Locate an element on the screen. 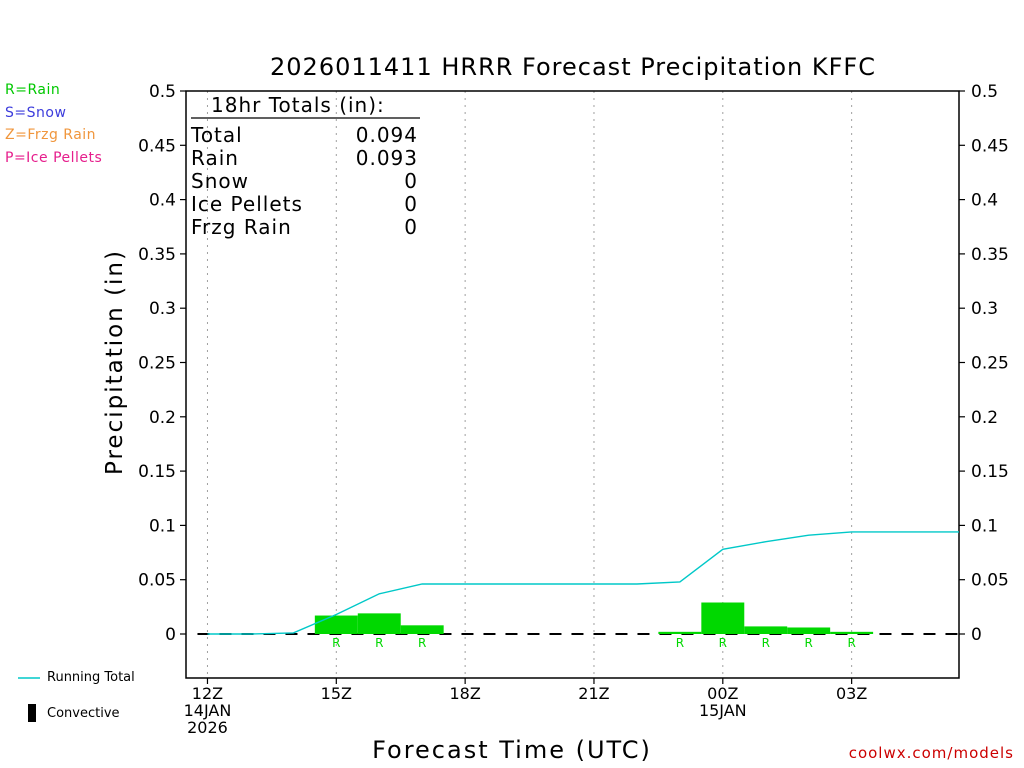 The width and height of the screenshot is (1024, 768). y-tick-label-left-9: 0.45 is located at coordinates (157, 146).